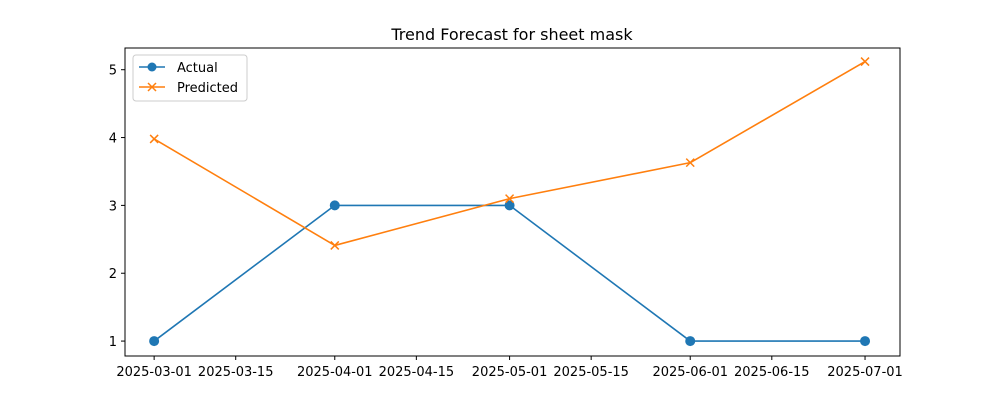 Image resolution: width=1000 pixels, height=400 pixels. Describe the element at coordinates (113, 206) in the screenshot. I see `y-tick-label: 3` at that location.